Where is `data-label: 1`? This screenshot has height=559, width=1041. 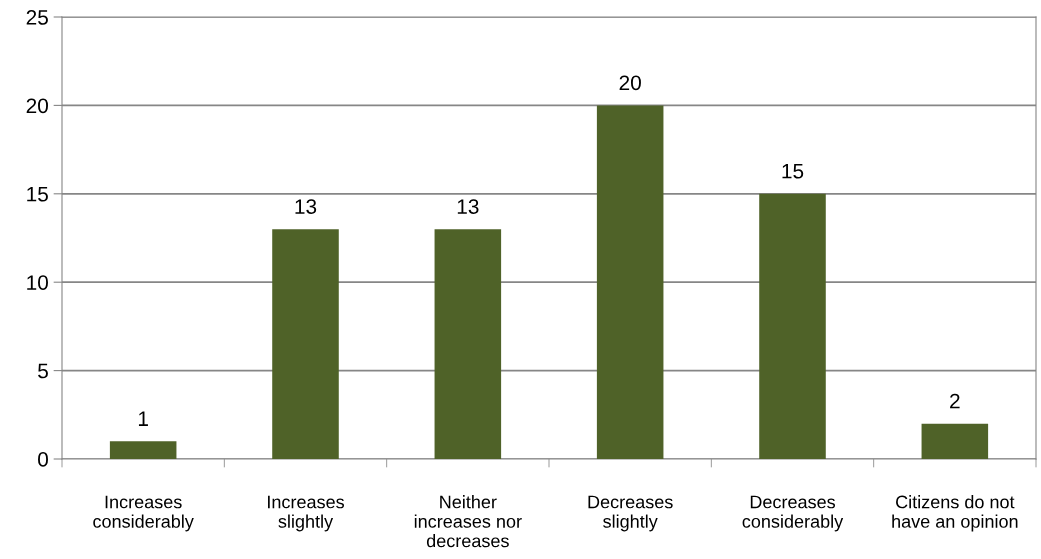 data-label: 1 is located at coordinates (143, 418).